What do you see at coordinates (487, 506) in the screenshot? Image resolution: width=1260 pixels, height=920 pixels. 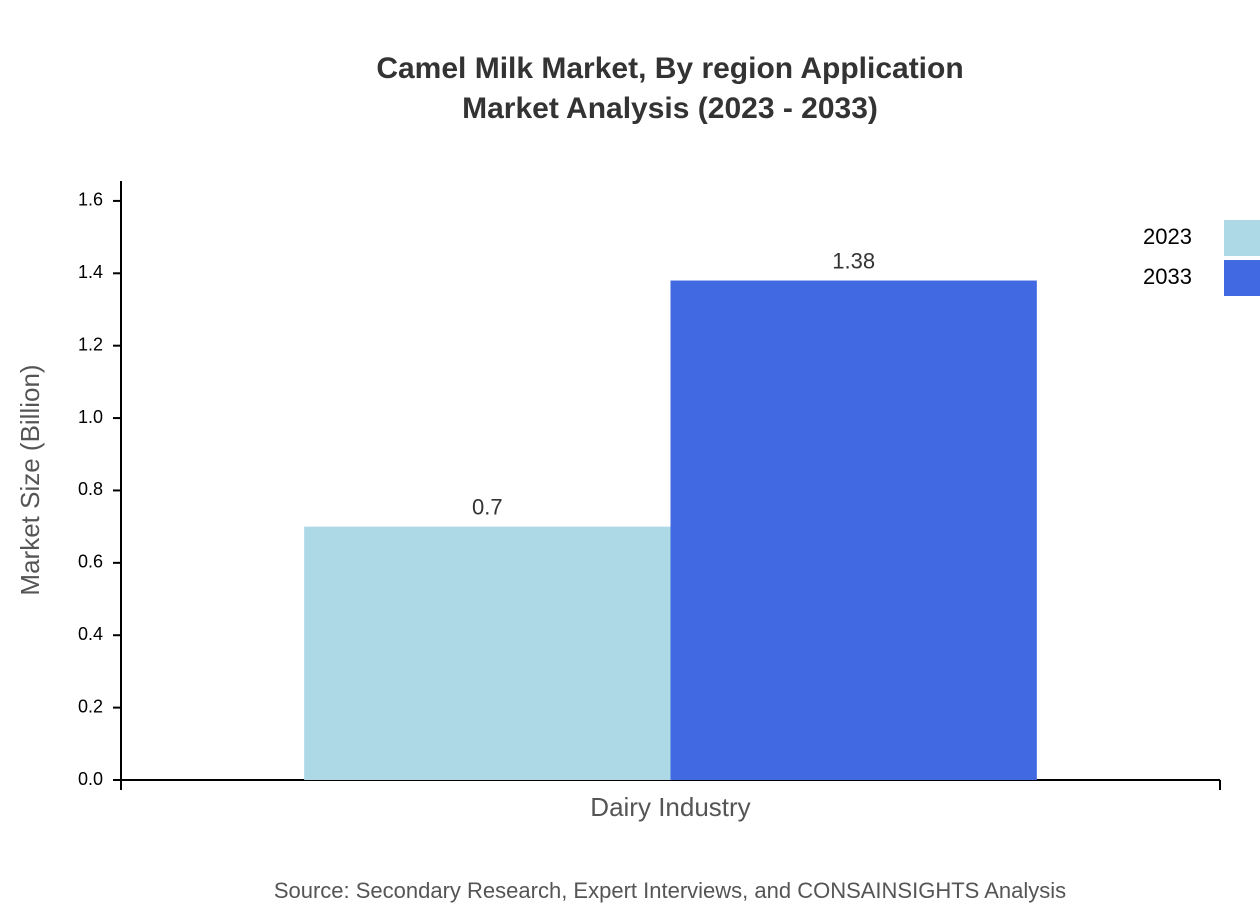 I see `value-label: 0.7` at bounding box center [487, 506].